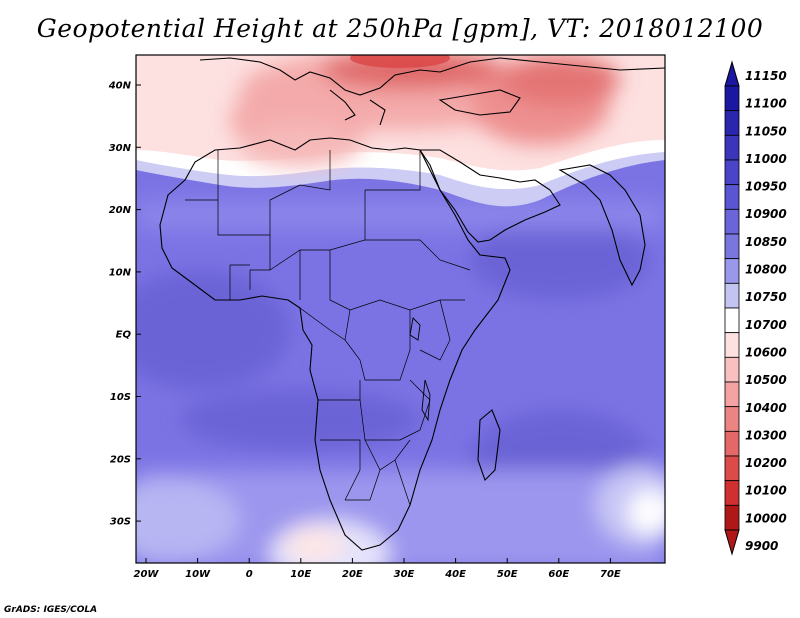 The image size is (800, 618). What do you see at coordinates (766, 408) in the screenshot?
I see `colorbar-label: 10400` at bounding box center [766, 408].